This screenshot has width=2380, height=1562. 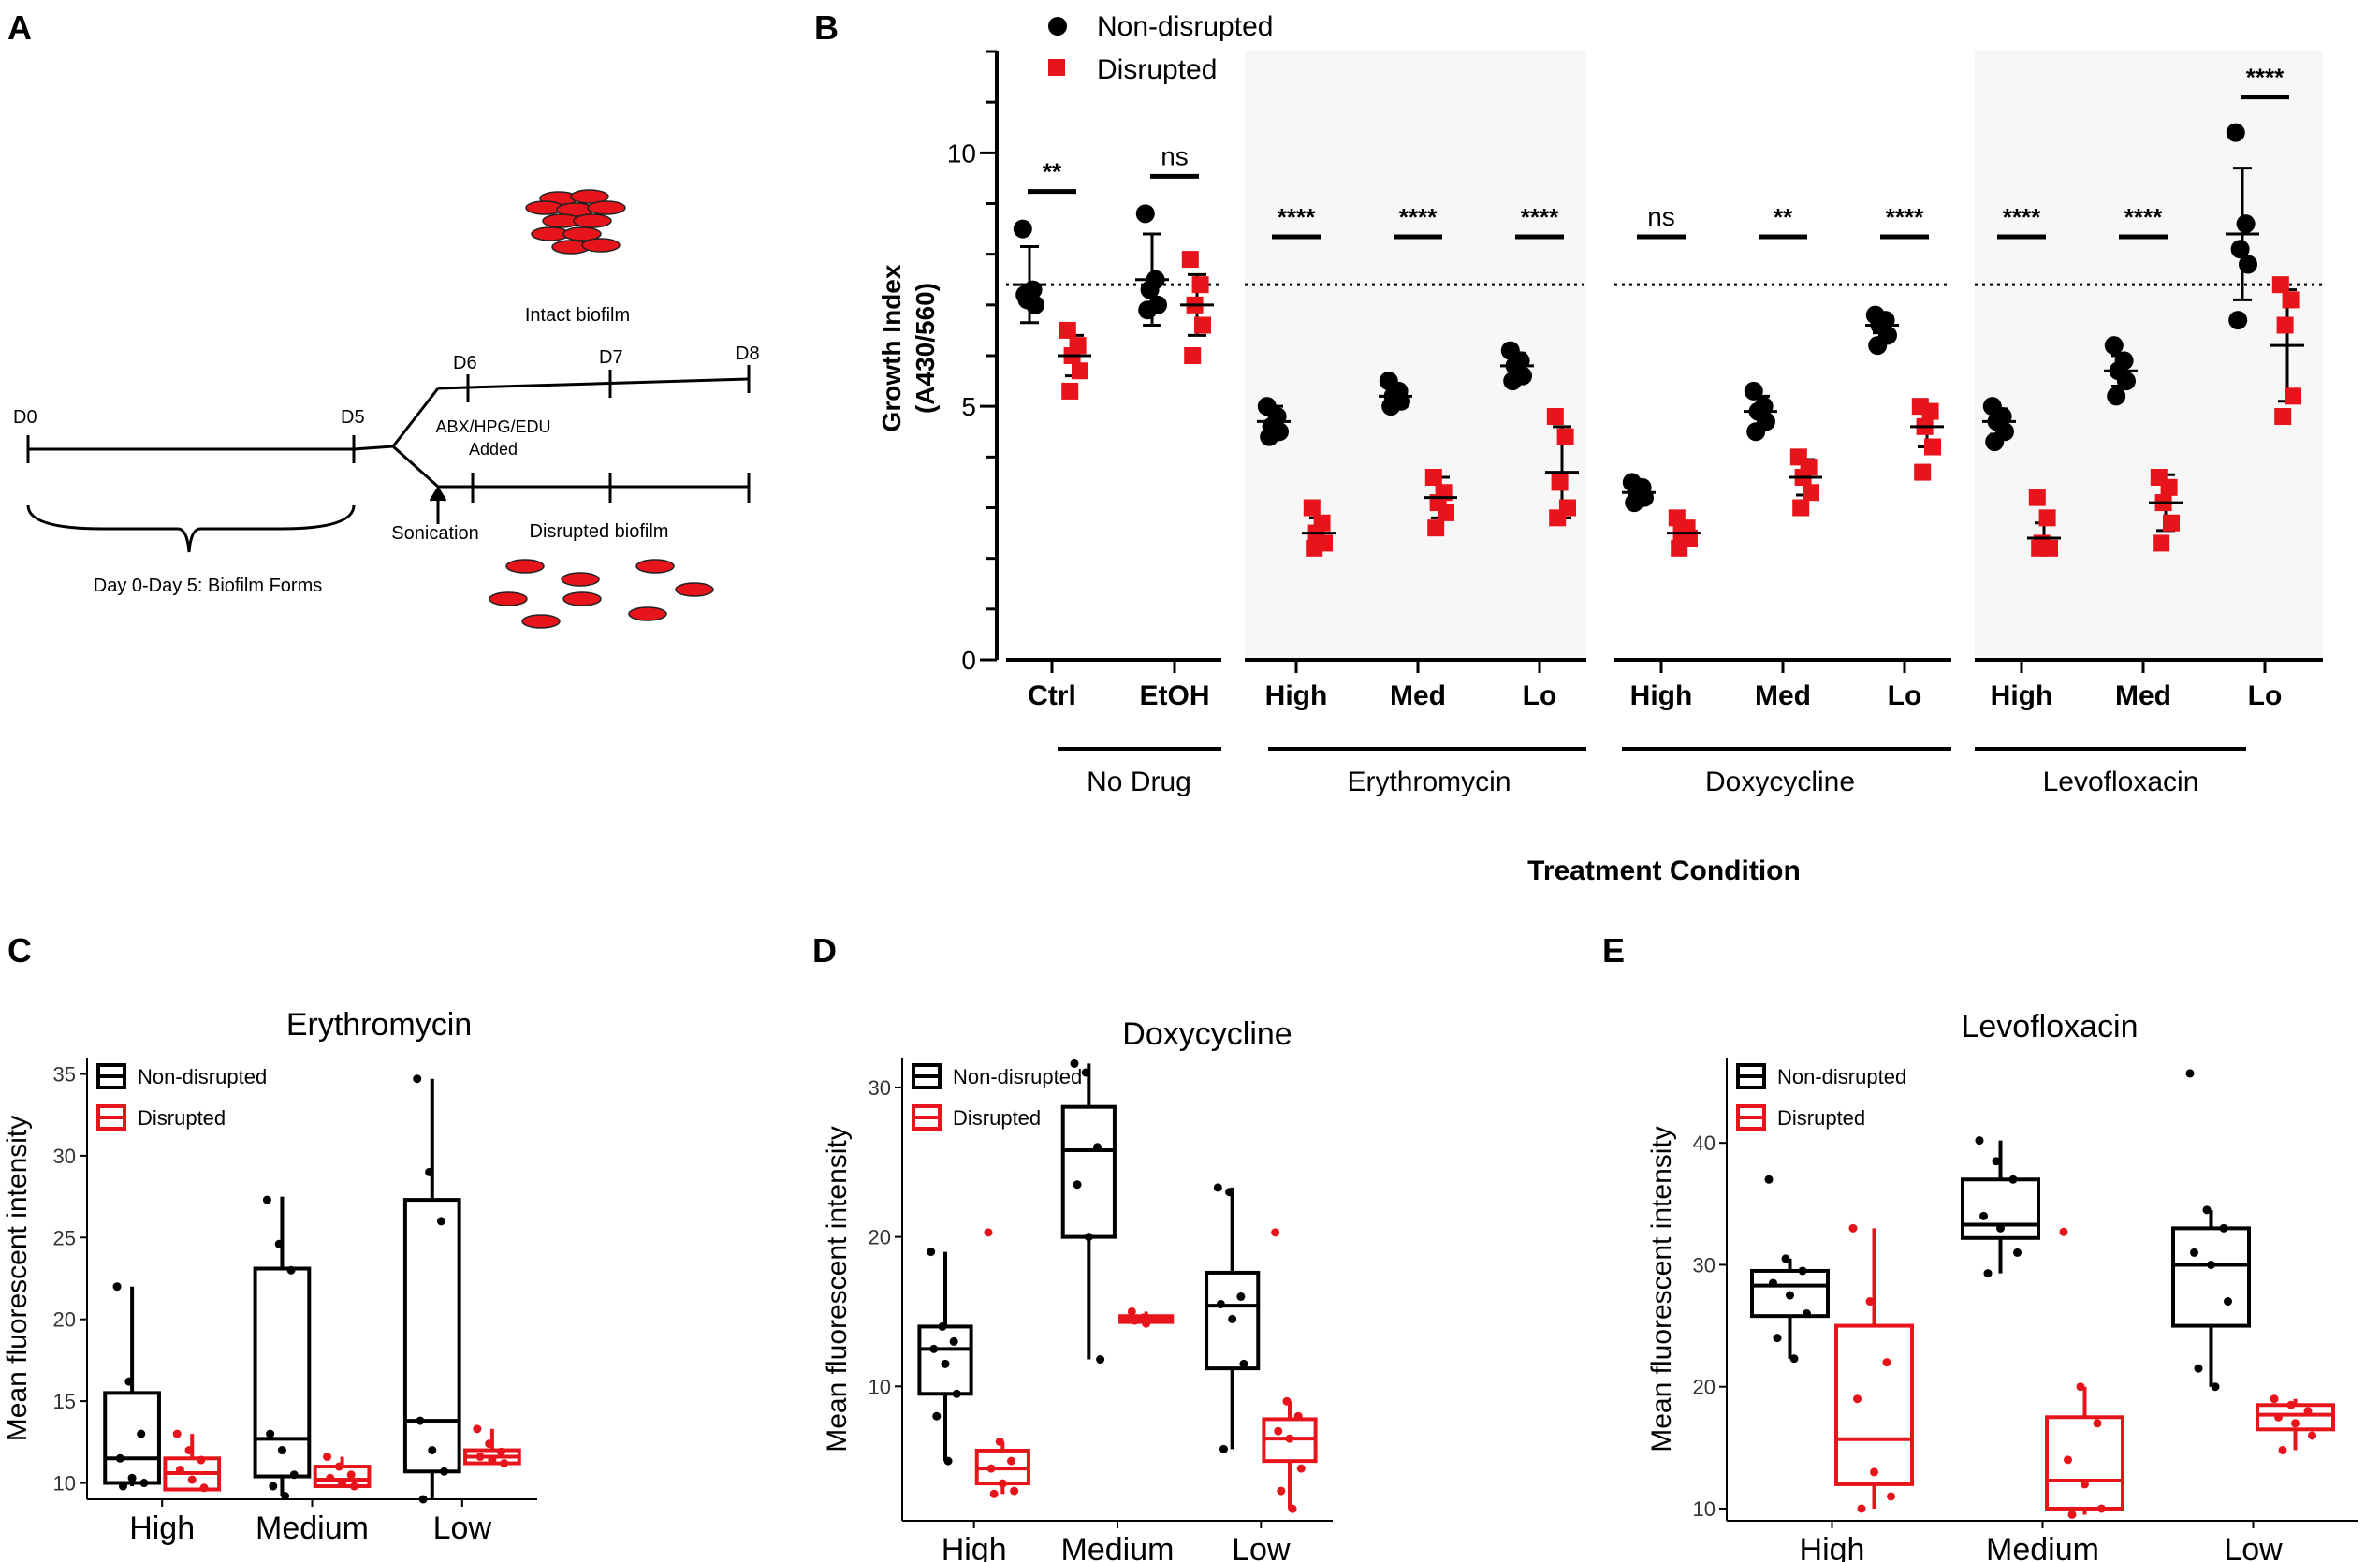 I want to click on chart-title: Levofloxacin, so click(x=2049, y=1026).